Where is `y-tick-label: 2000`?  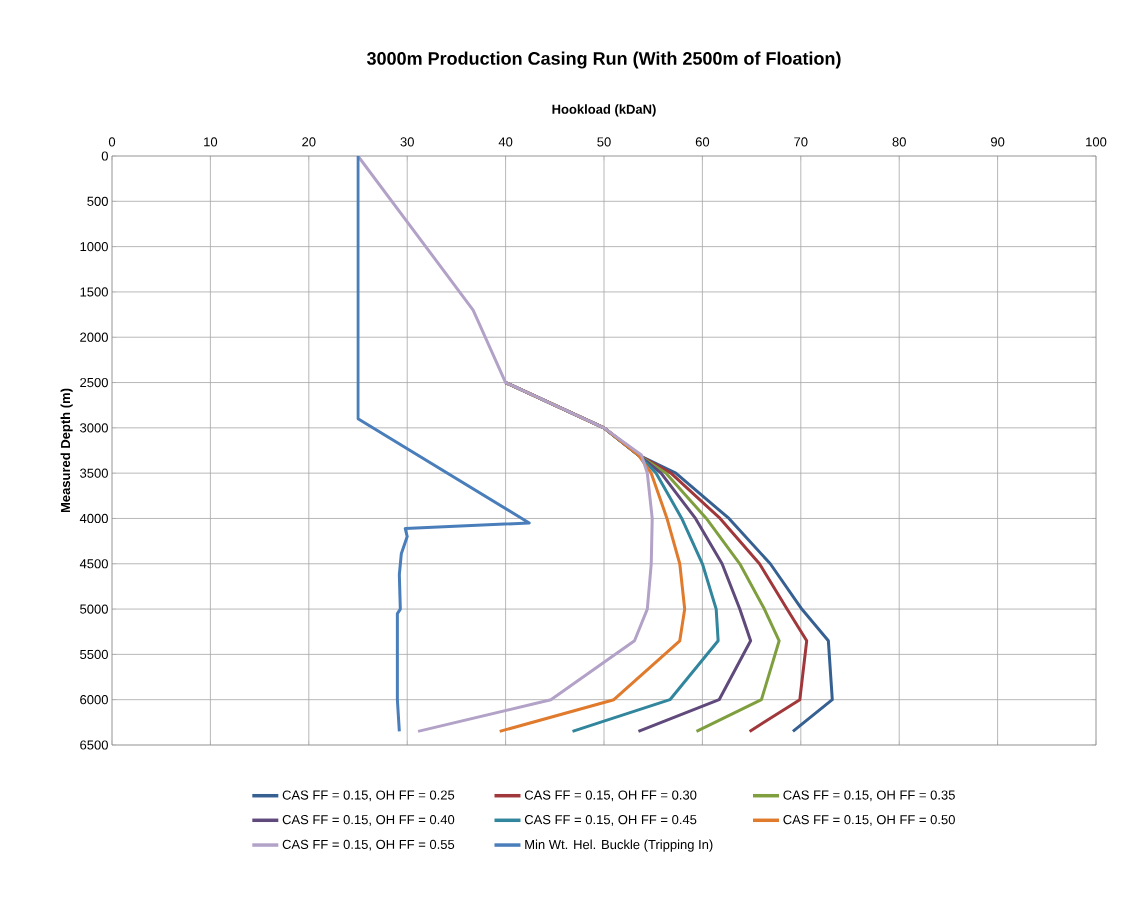
y-tick-label: 2000 is located at coordinates (94, 337).